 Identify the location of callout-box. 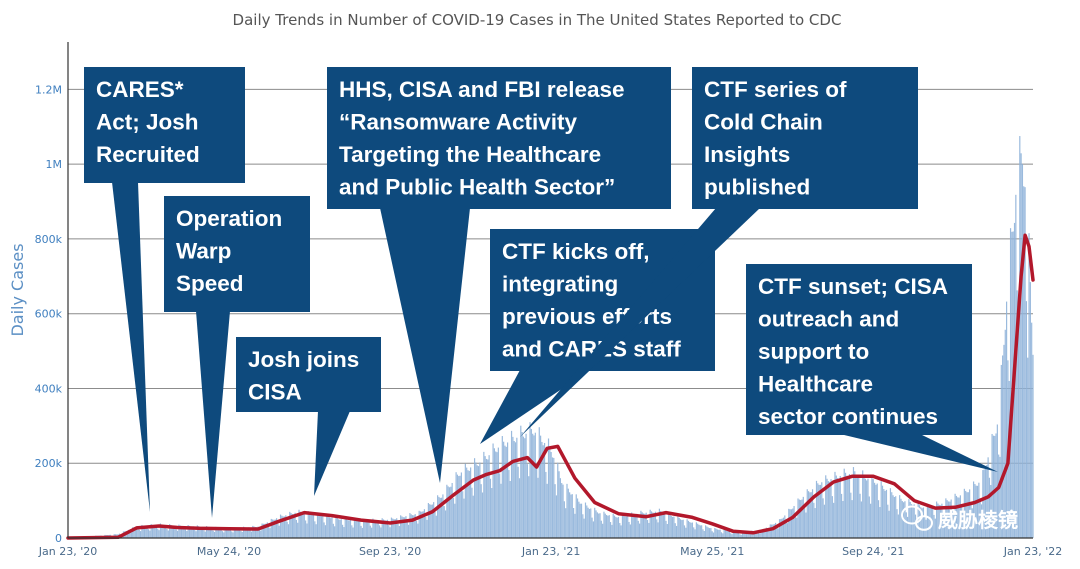
(805, 138).